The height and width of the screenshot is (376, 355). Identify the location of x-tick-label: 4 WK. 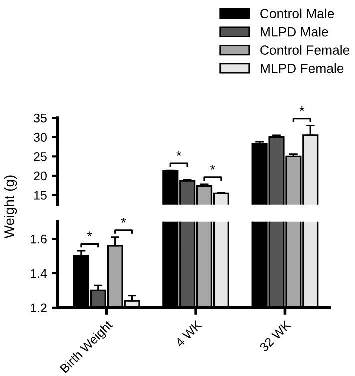
(188, 334).